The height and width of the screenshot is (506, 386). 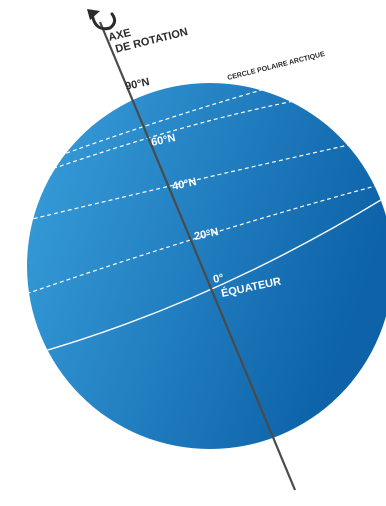 I want to click on arctic-circle-label: CERCLE POLAIRE ARCTIQUE, so click(x=276, y=66).